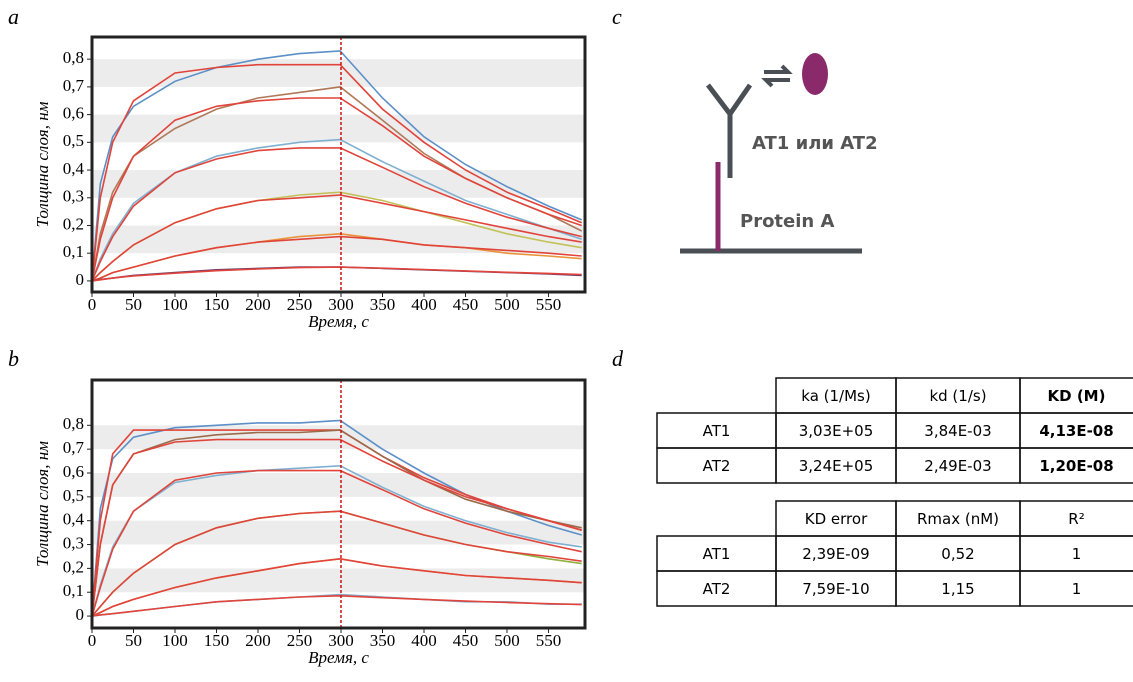 The width and height of the screenshot is (1133, 682). Describe the element at coordinates (836, 519) in the screenshot. I see `cell-text: KD error` at that location.